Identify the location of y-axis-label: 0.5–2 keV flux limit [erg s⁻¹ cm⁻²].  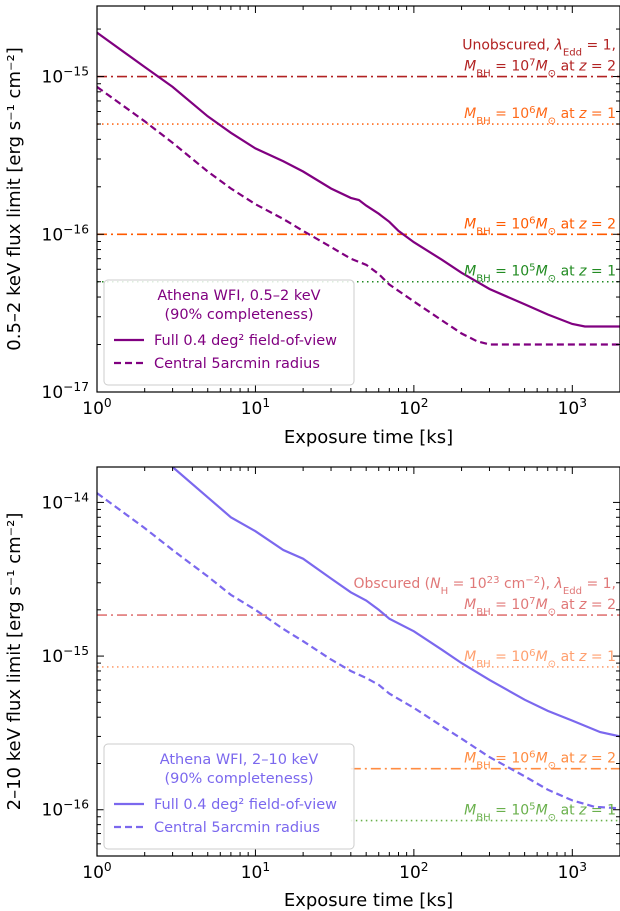
(14, 198).